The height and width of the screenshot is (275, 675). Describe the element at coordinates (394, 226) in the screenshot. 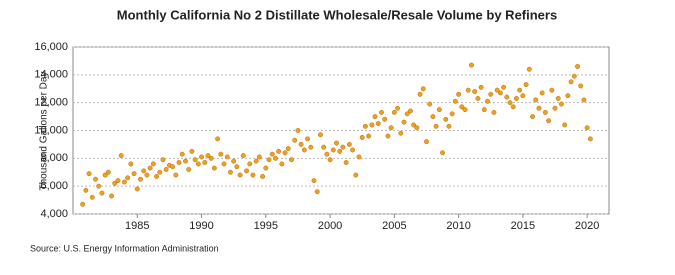

I see `x-tick-label: 2005` at that location.